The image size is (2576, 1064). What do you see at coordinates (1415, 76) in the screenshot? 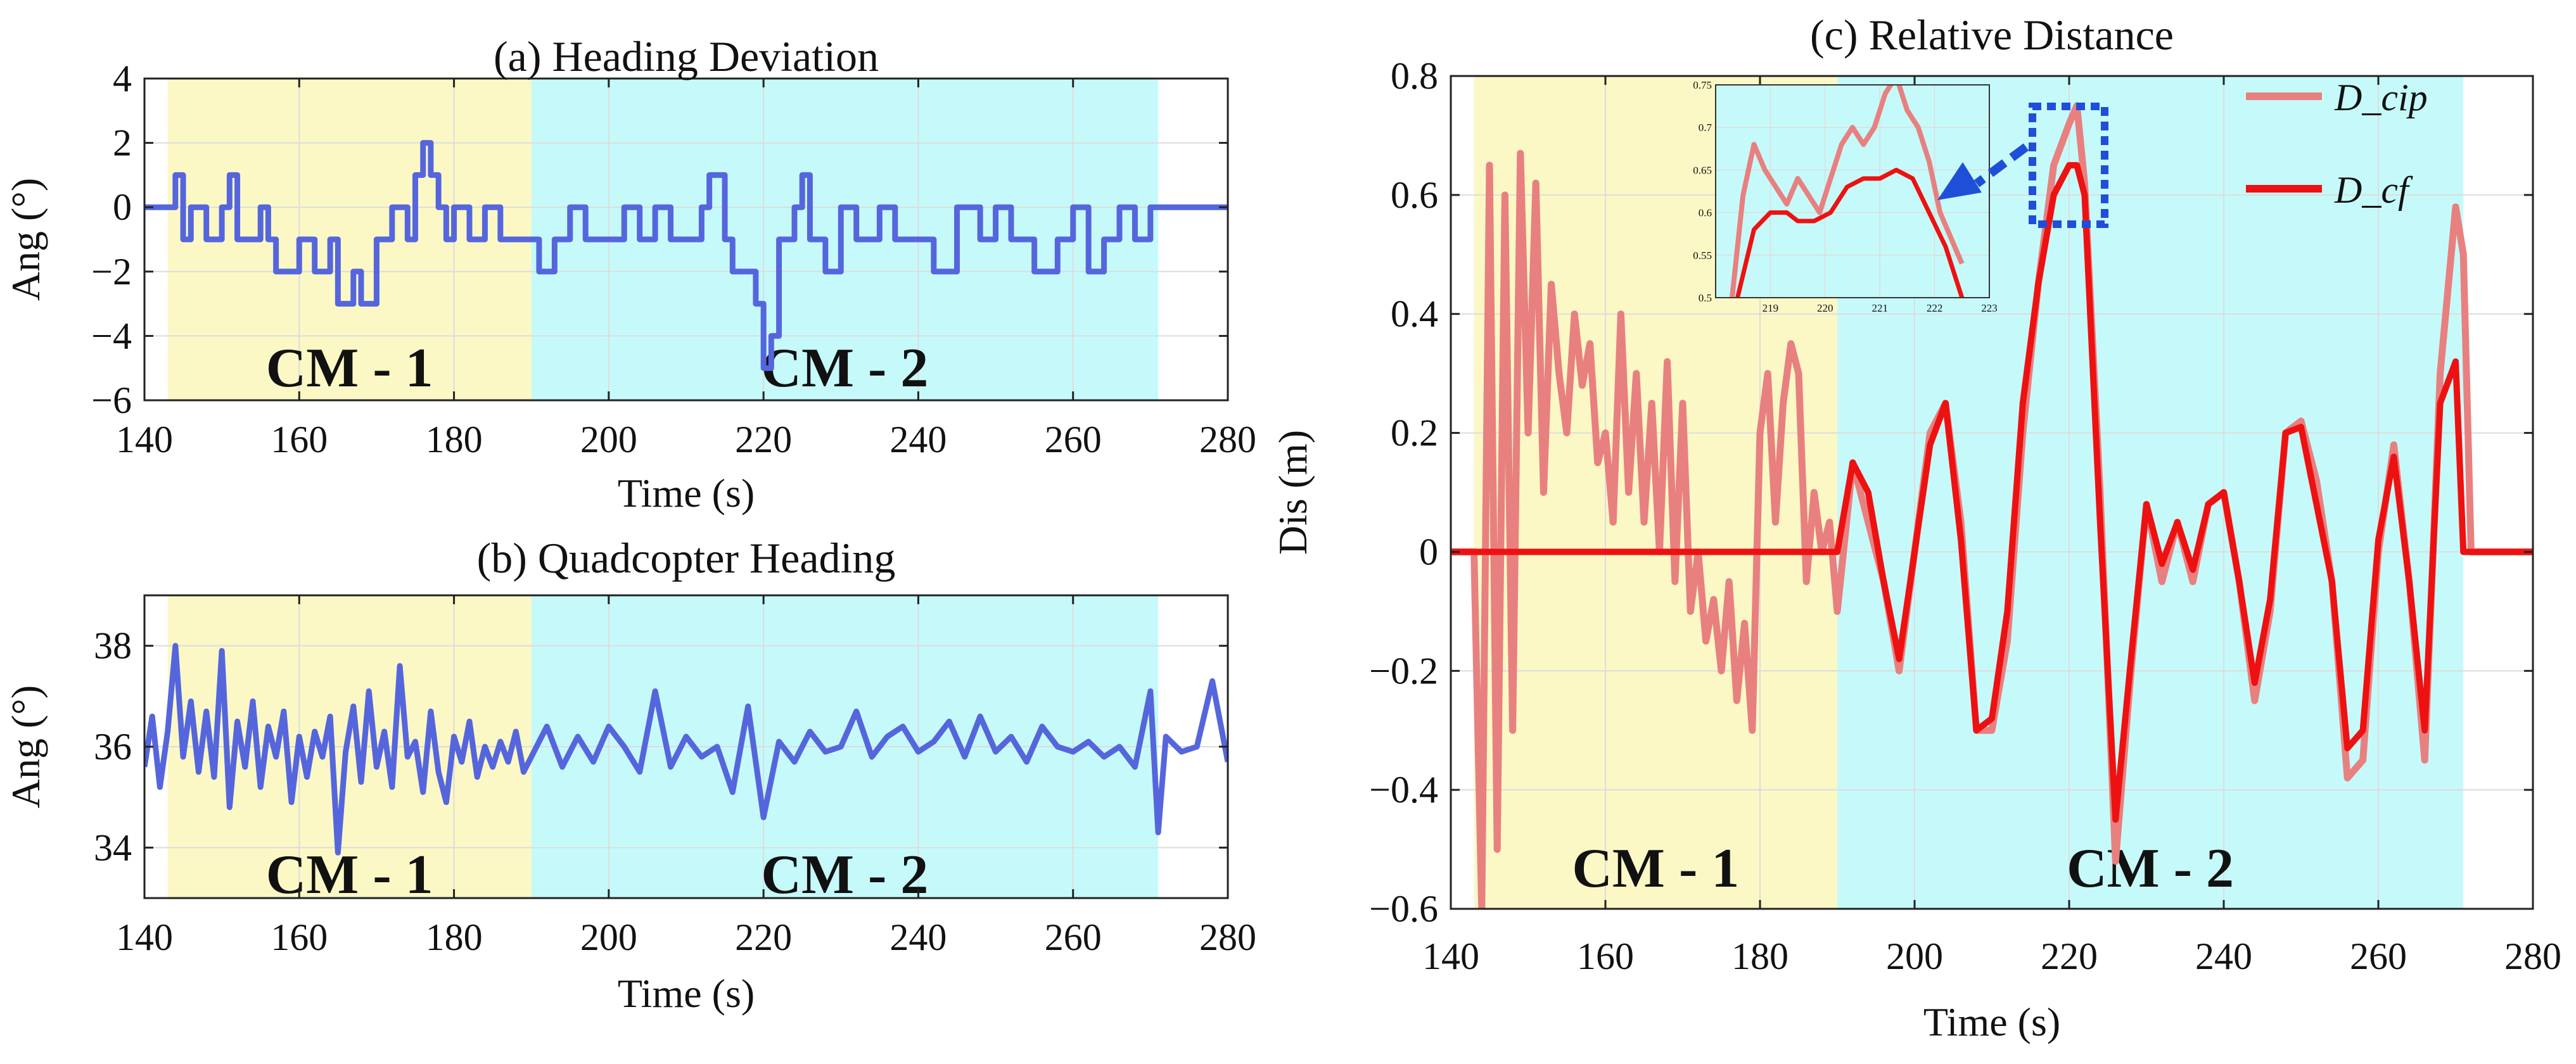
I see `y-tick-label: 0.8` at bounding box center [1415, 76].